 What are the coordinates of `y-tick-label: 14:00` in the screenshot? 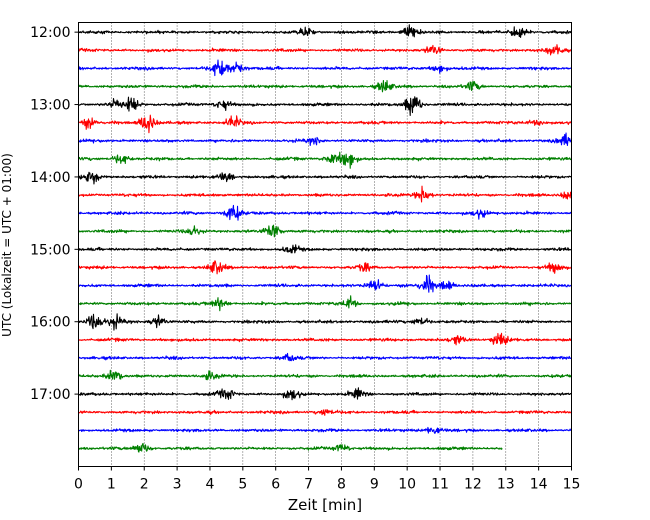 It's located at (50, 178).